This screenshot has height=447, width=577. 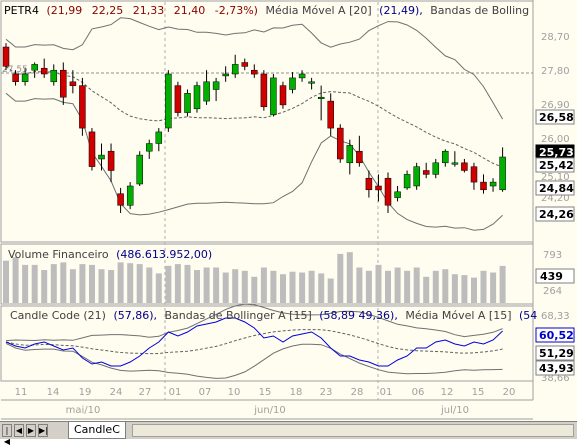 I want to click on next-sheet-button: ▶, so click(x=31, y=430).